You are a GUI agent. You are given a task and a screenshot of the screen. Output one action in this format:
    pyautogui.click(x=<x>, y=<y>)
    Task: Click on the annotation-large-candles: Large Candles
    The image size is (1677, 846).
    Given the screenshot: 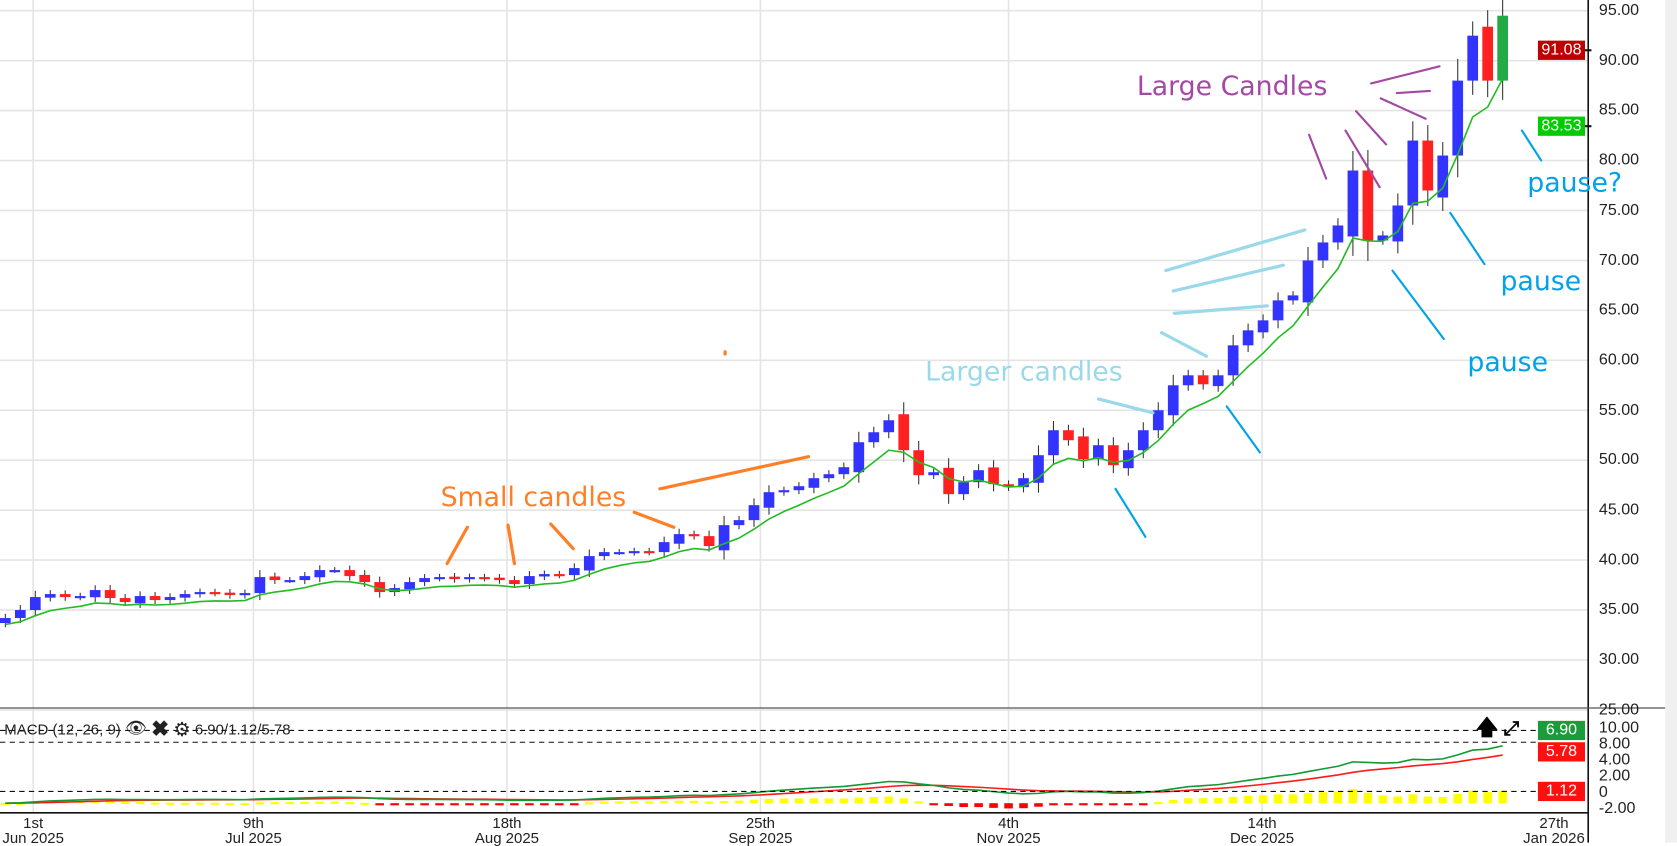 What is the action you would take?
    pyautogui.click(x=1232, y=86)
    